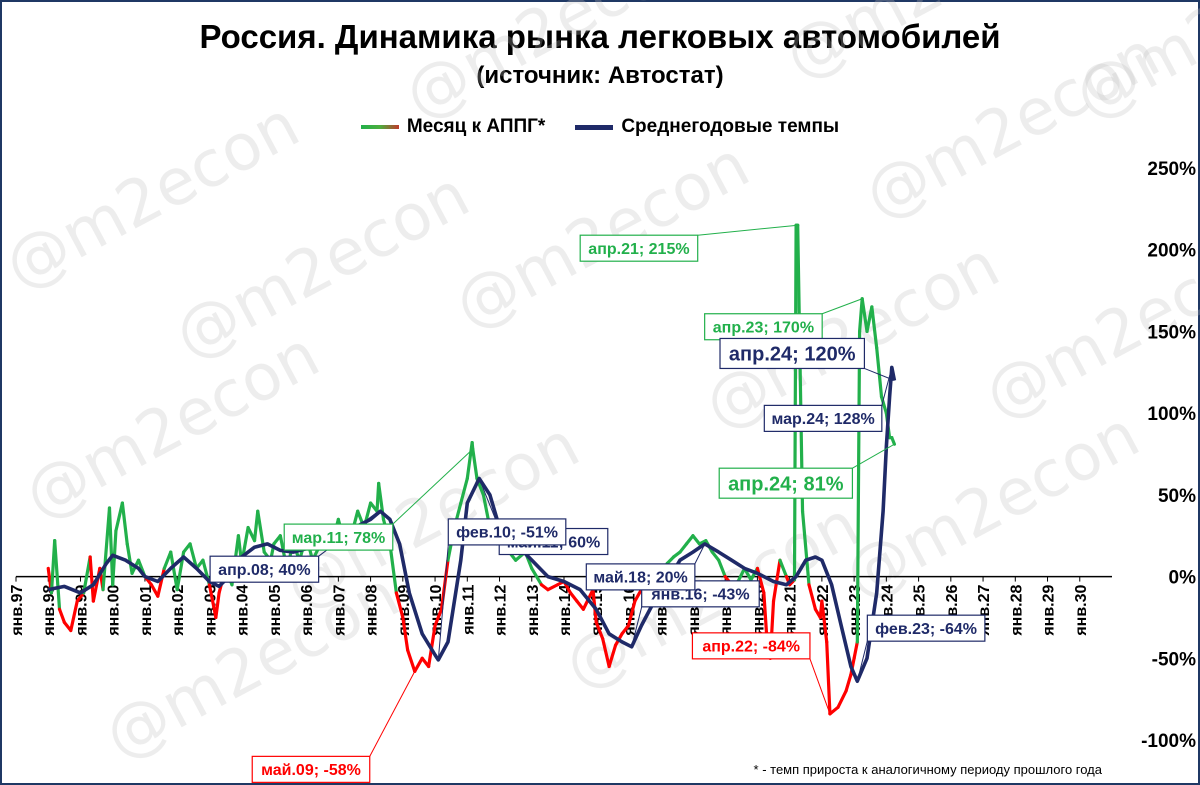  I want to click on legend-swatch-monthly, so click(379, 127).